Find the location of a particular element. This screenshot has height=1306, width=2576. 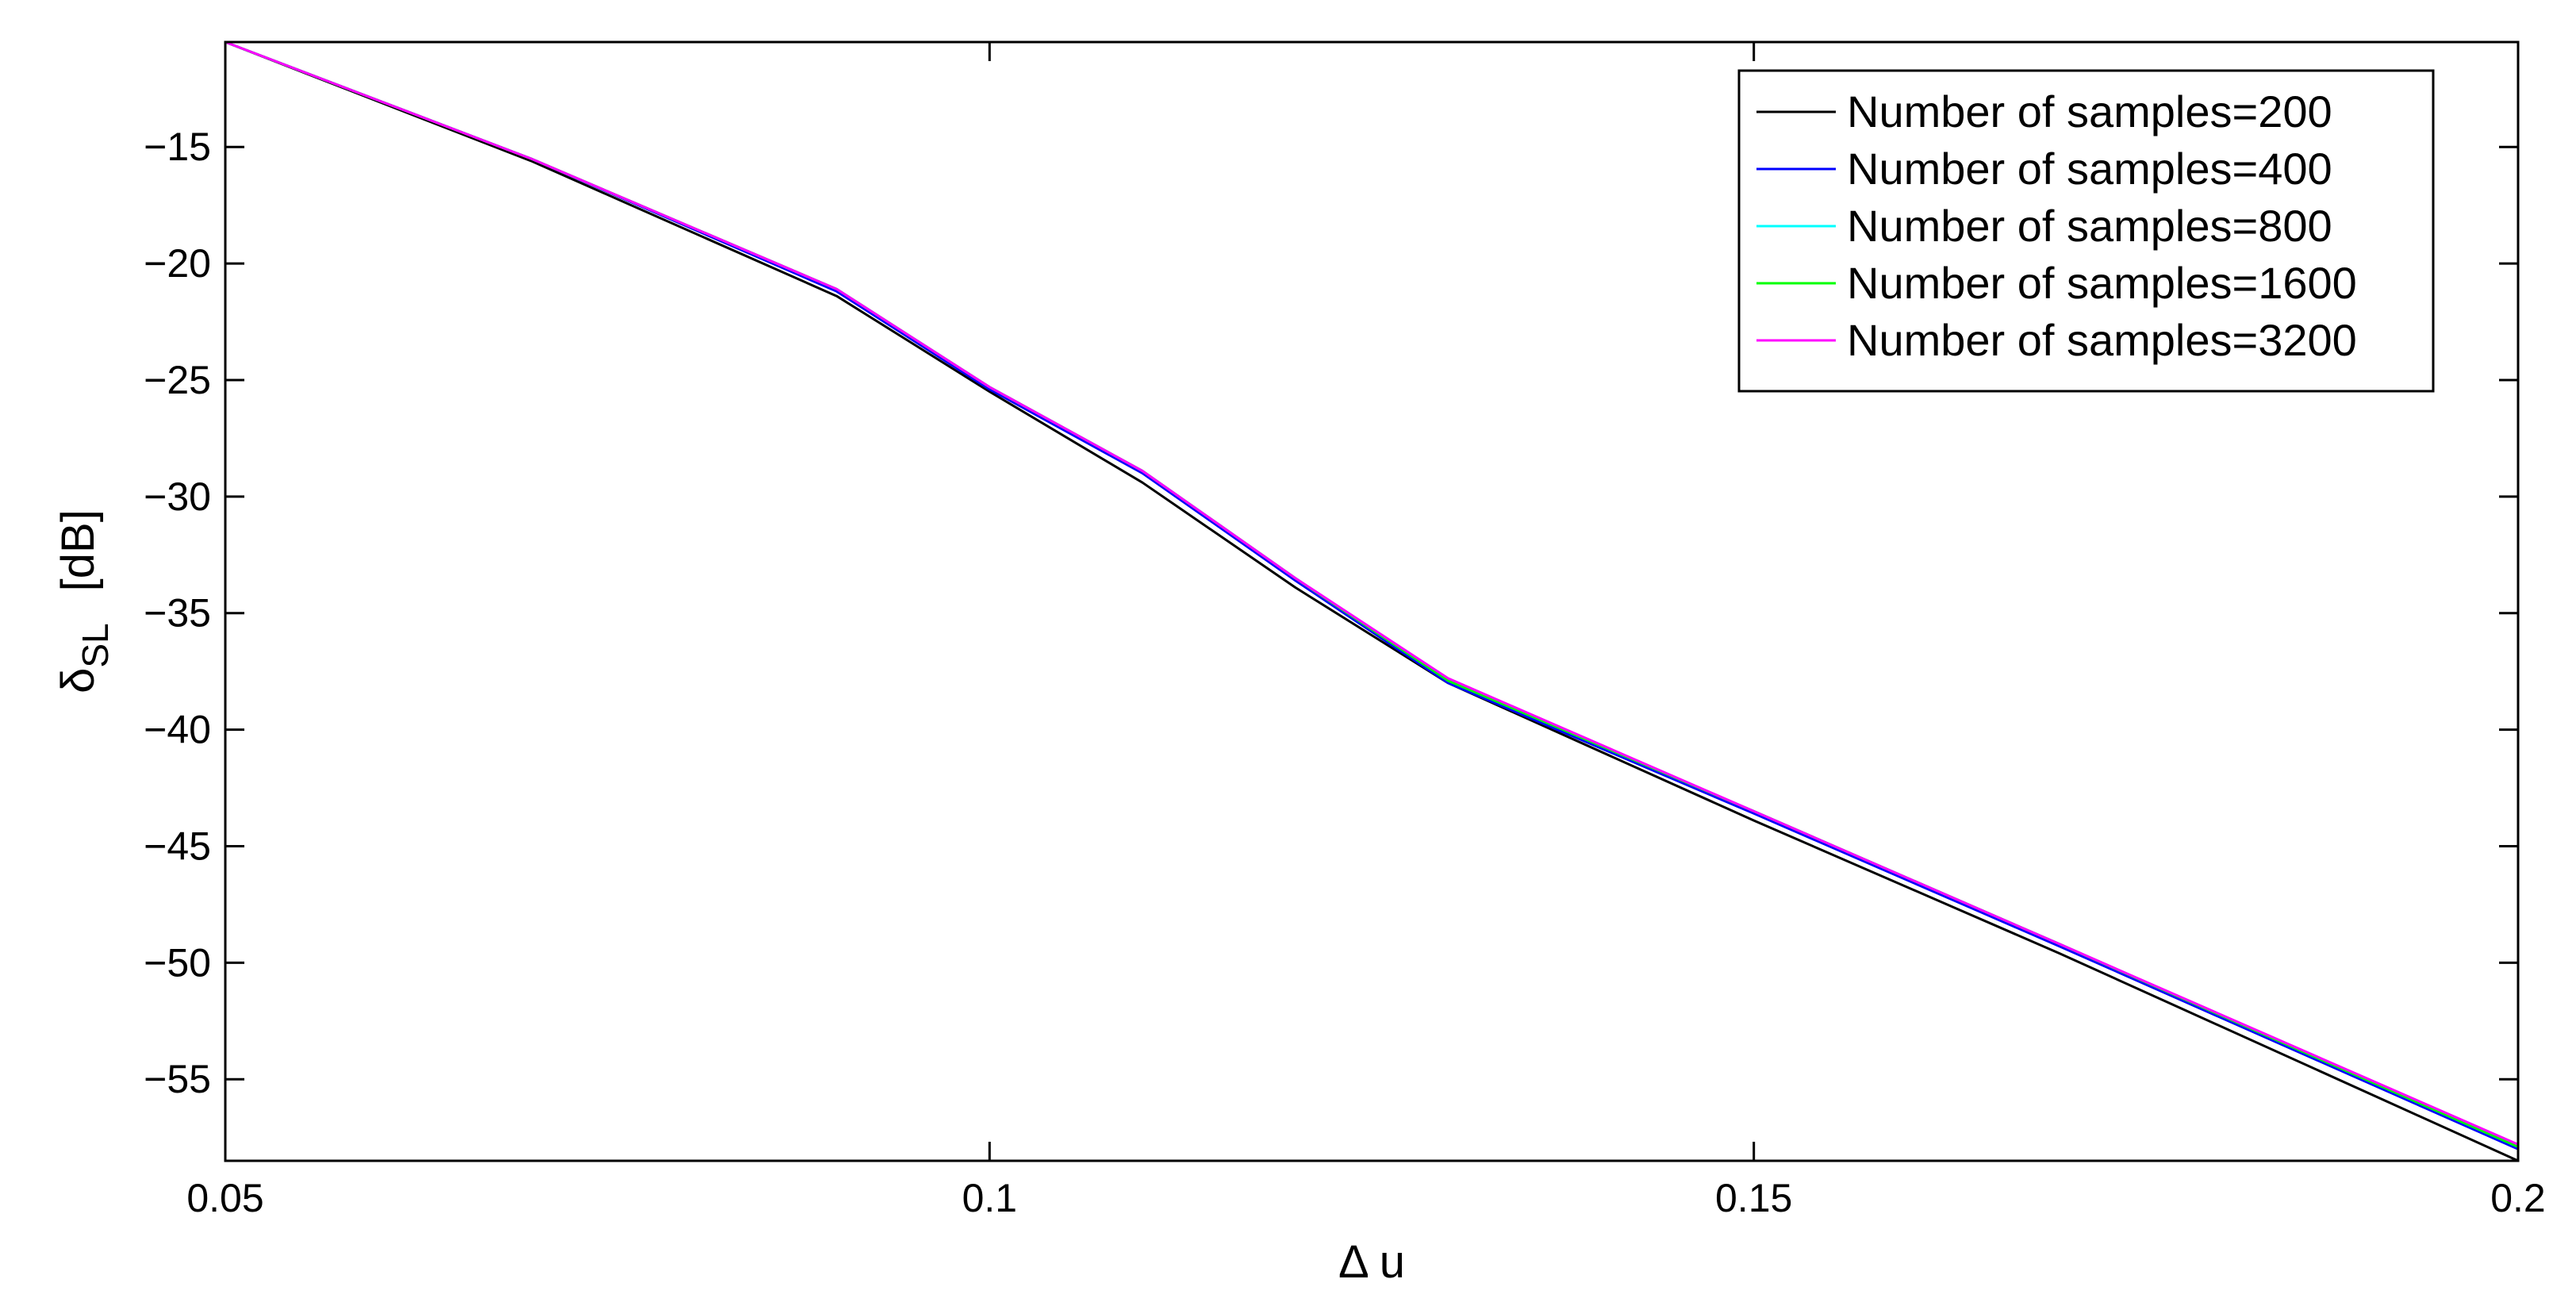

y-tick-label: −15 is located at coordinates (177, 147).